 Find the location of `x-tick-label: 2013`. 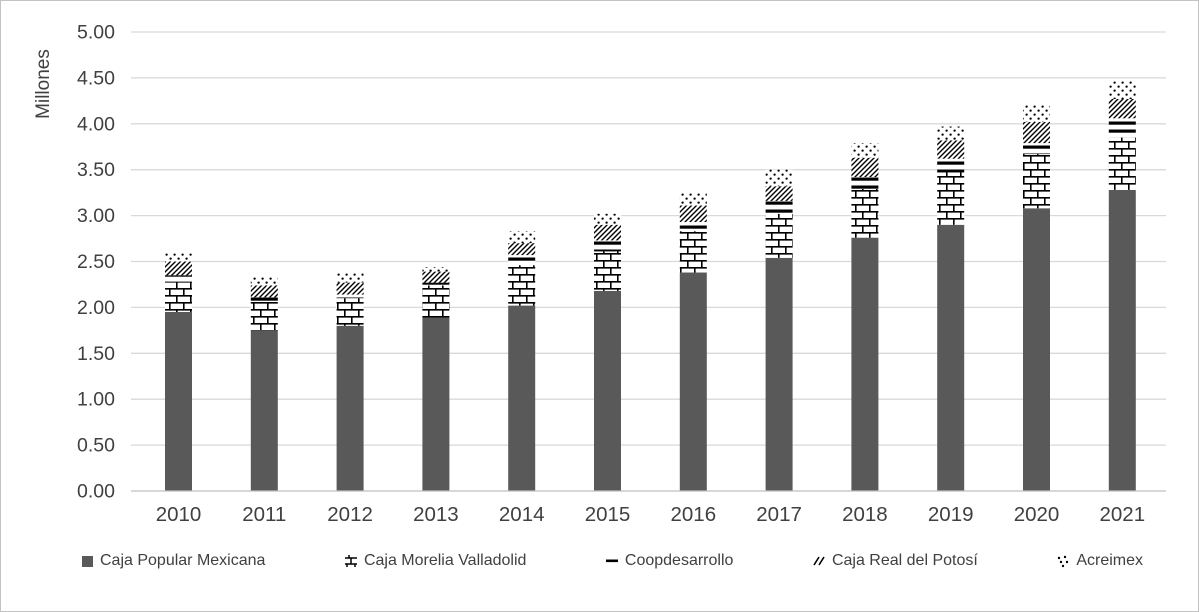

x-tick-label: 2013 is located at coordinates (436, 514).